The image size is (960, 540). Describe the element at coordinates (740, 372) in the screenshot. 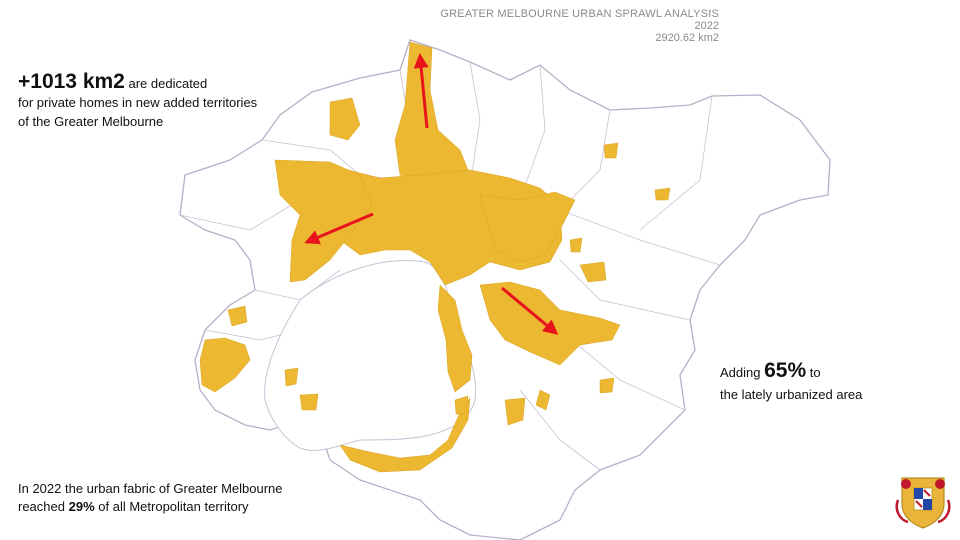

I see `growth-prefix: Adding` at that location.